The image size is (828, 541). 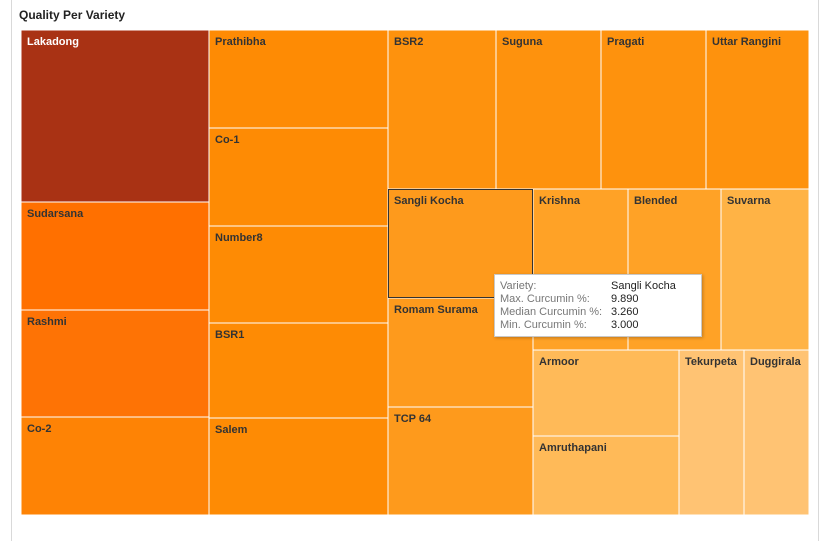 I want to click on treemap-cell-uttar-rangini, so click(x=757, y=109).